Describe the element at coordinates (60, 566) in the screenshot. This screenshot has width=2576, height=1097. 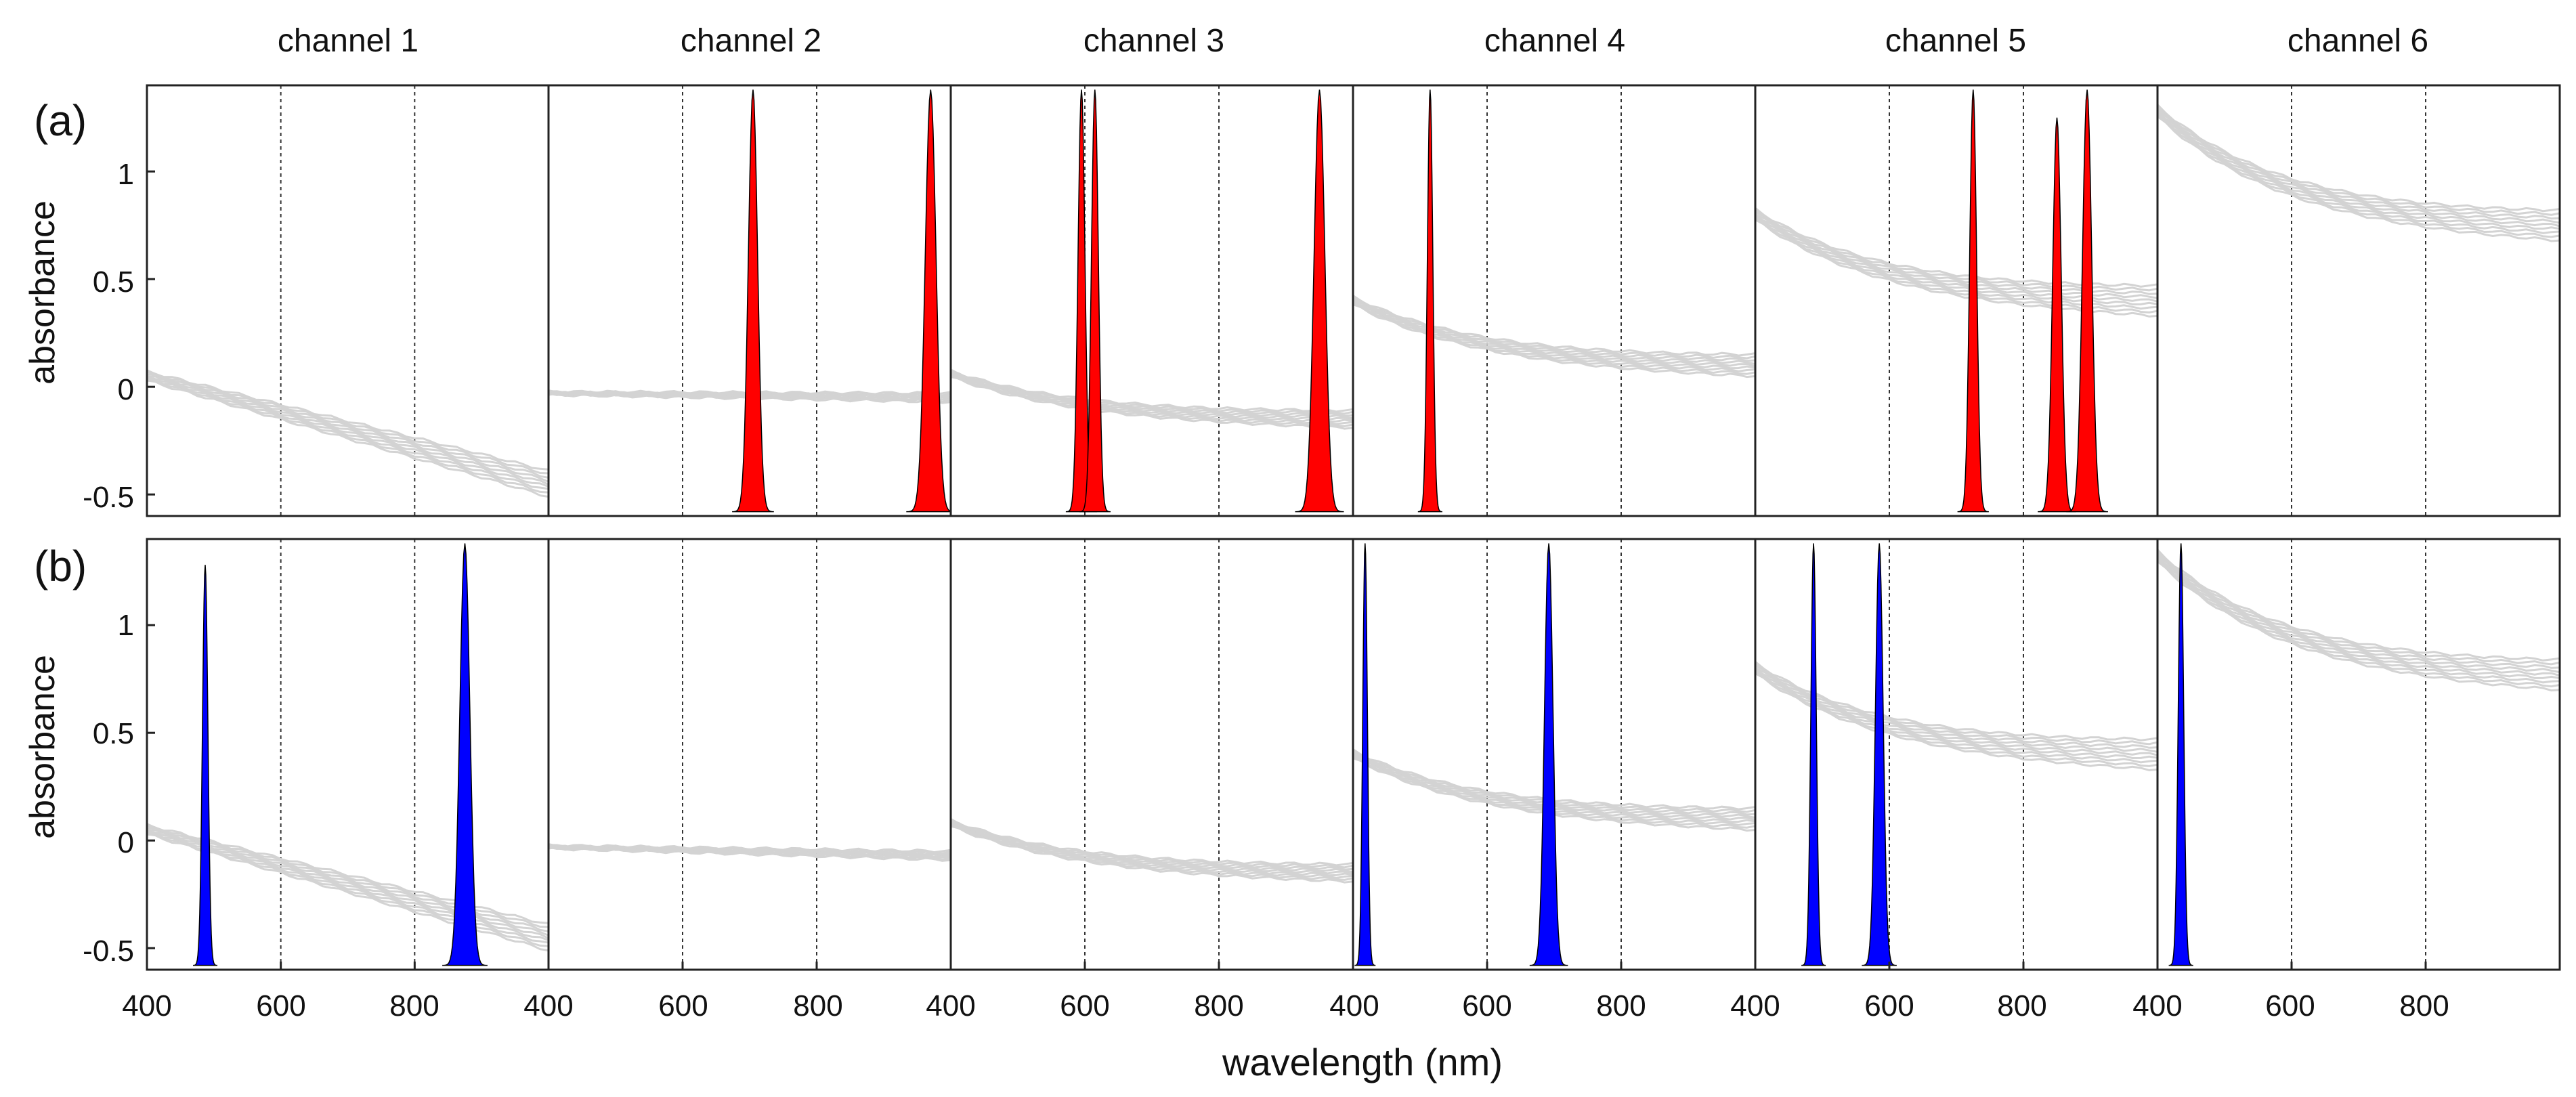
I see `row-label-b: (b)` at that location.